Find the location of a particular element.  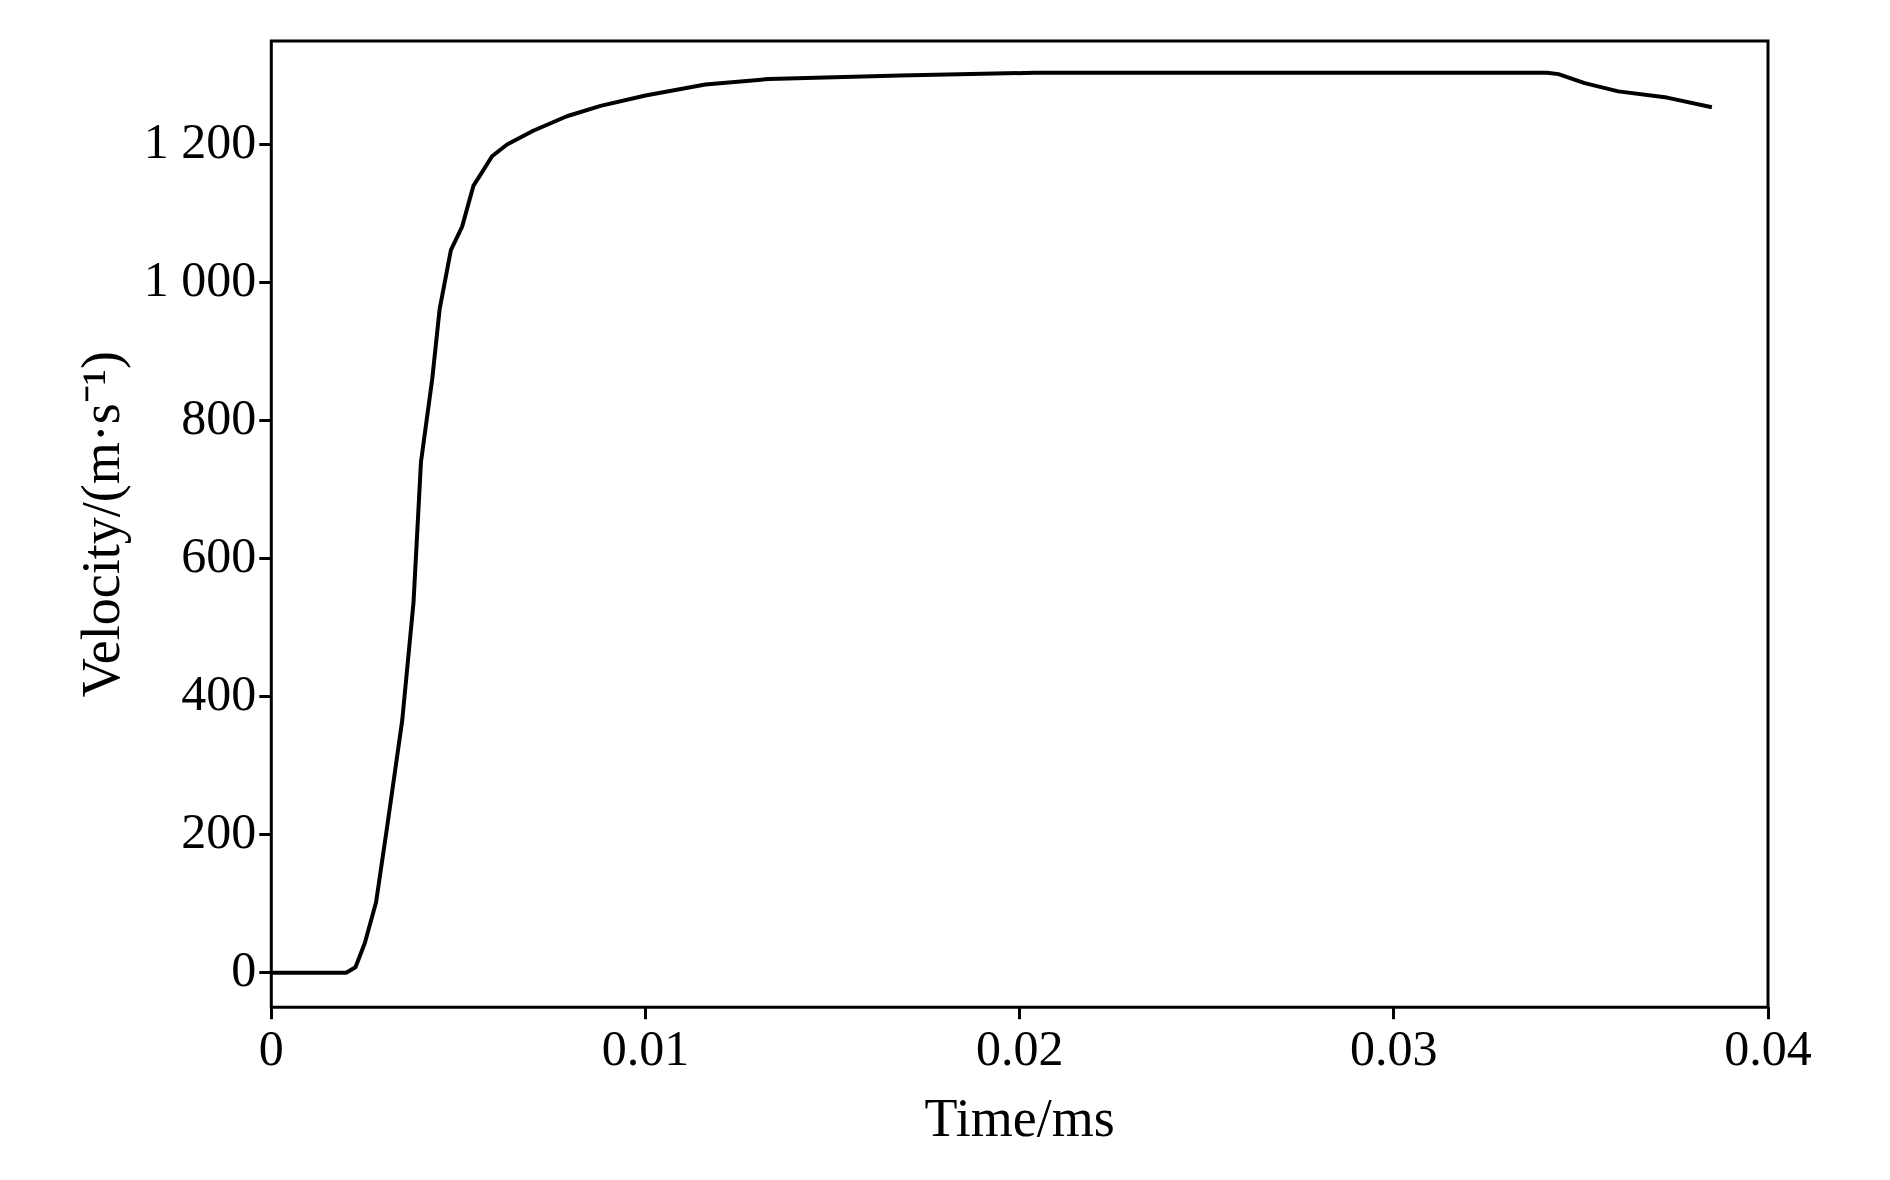

x-tick-label: 0.04 is located at coordinates (1768, 1048).